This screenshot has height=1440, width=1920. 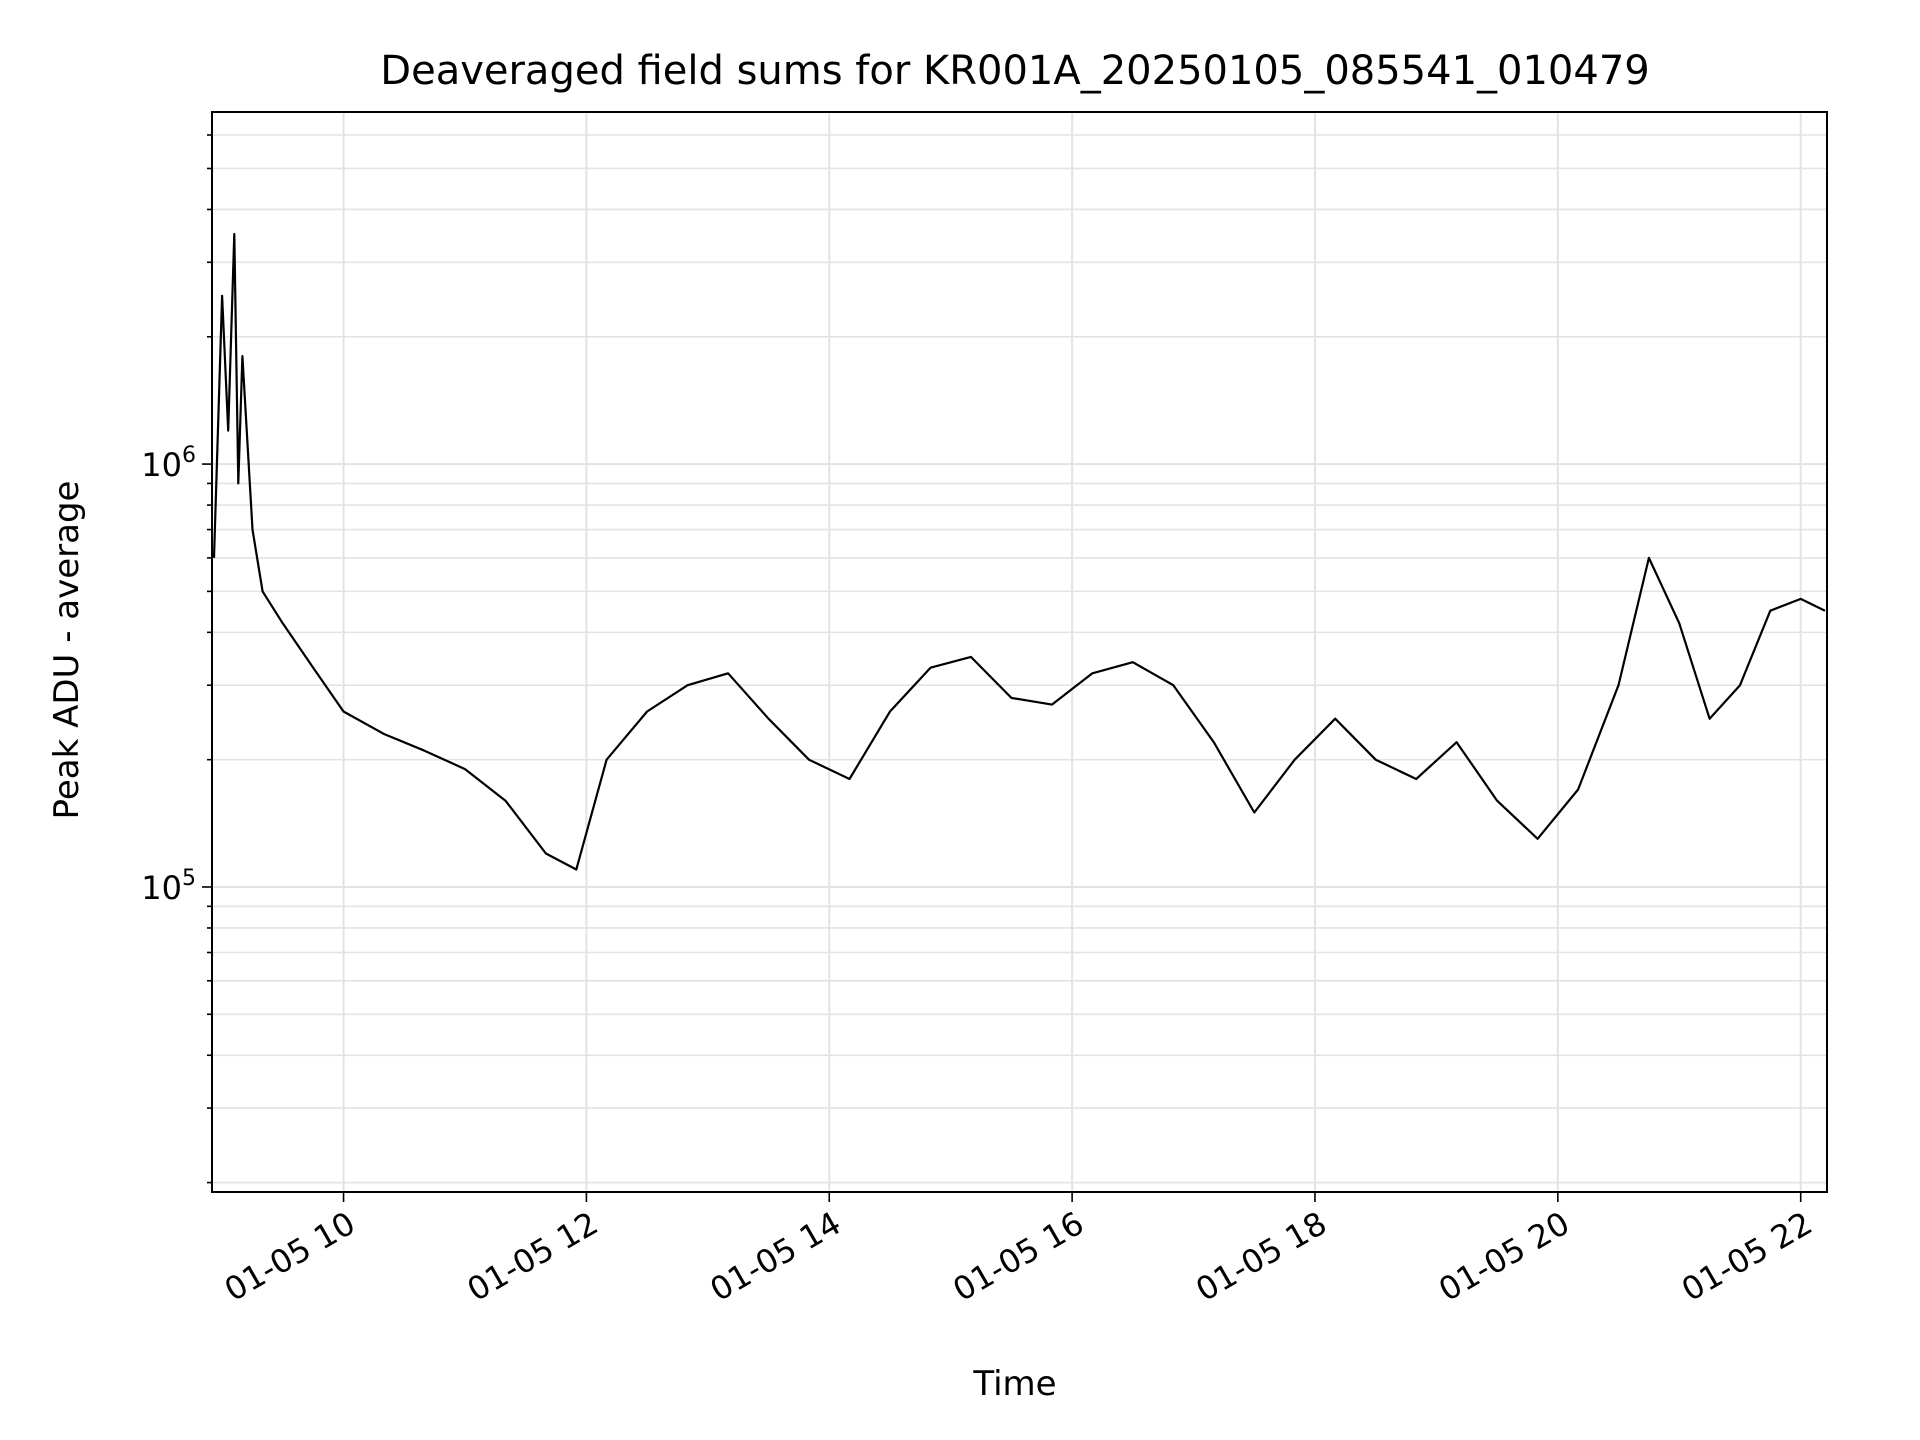 I want to click on y-tick-label: 105, so click(x=168, y=886).